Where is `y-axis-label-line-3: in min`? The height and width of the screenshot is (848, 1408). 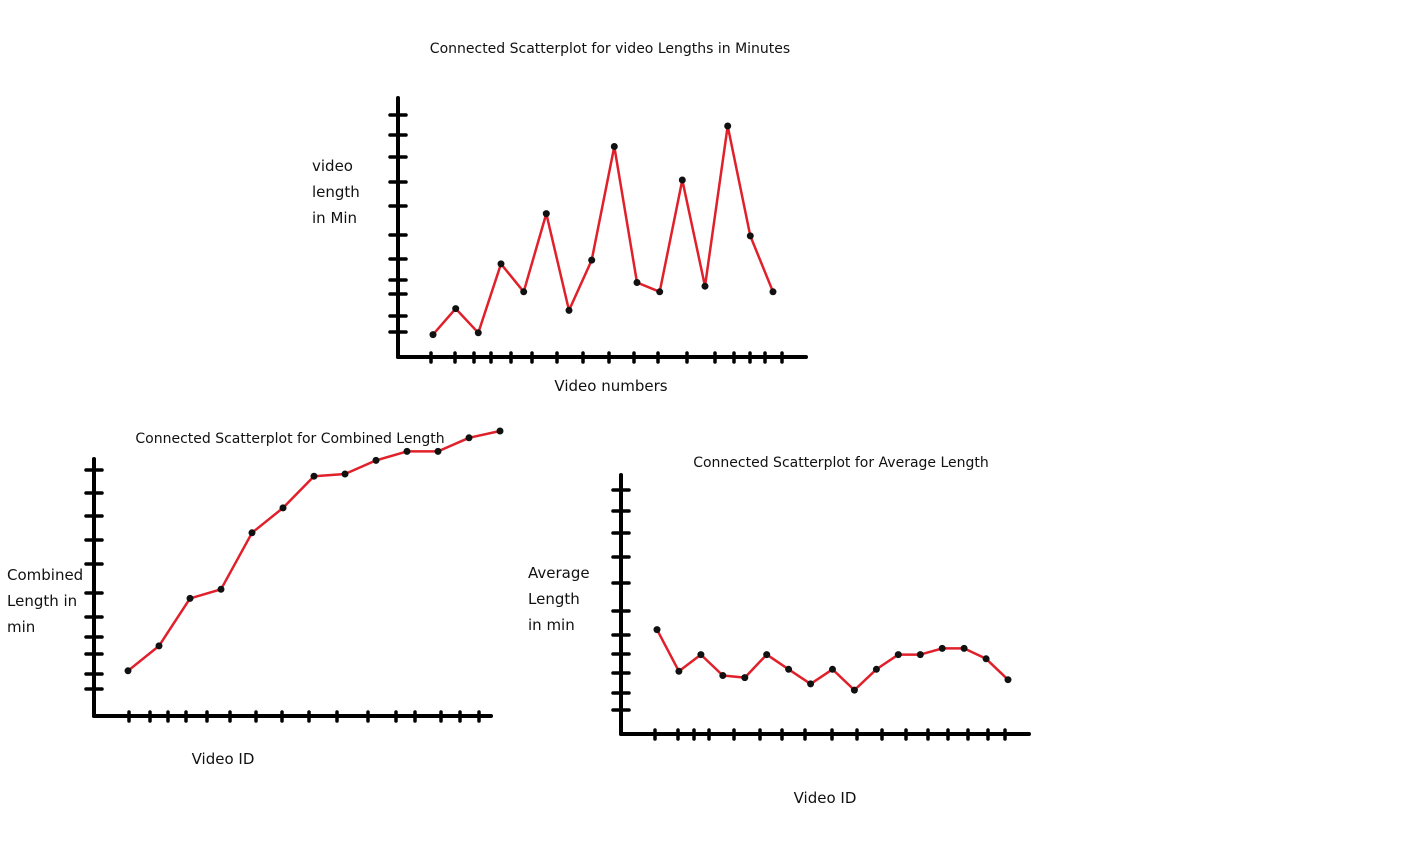 y-axis-label-line-3: in min is located at coordinates (551, 625).